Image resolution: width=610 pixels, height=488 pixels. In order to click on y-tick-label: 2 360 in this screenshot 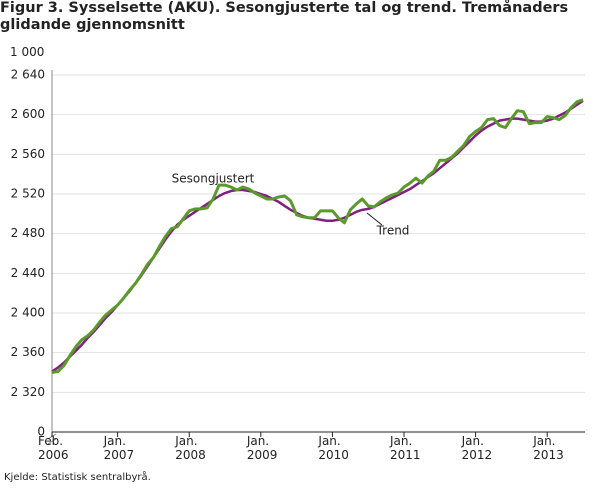, I will do `click(28, 352)`.